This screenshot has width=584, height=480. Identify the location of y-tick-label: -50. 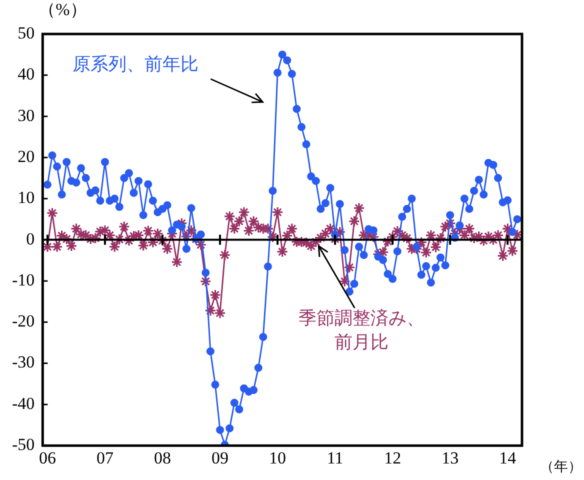
(23, 444).